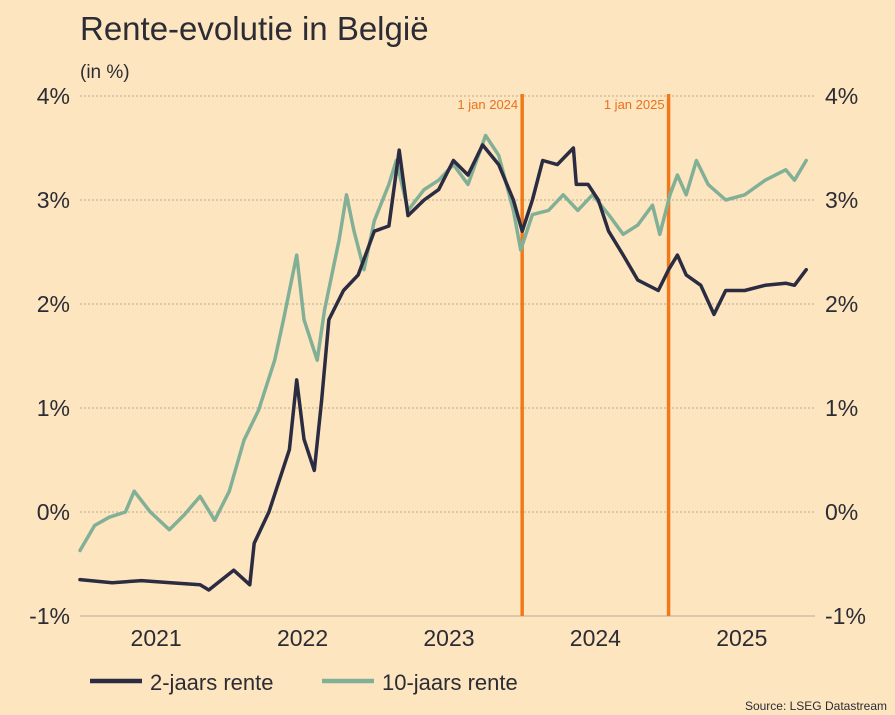 Image resolution: width=895 pixels, height=715 pixels. What do you see at coordinates (845, 356) in the screenshot?
I see `y-axis-right: -1% 0% 1% 2% 3% 4%` at bounding box center [845, 356].